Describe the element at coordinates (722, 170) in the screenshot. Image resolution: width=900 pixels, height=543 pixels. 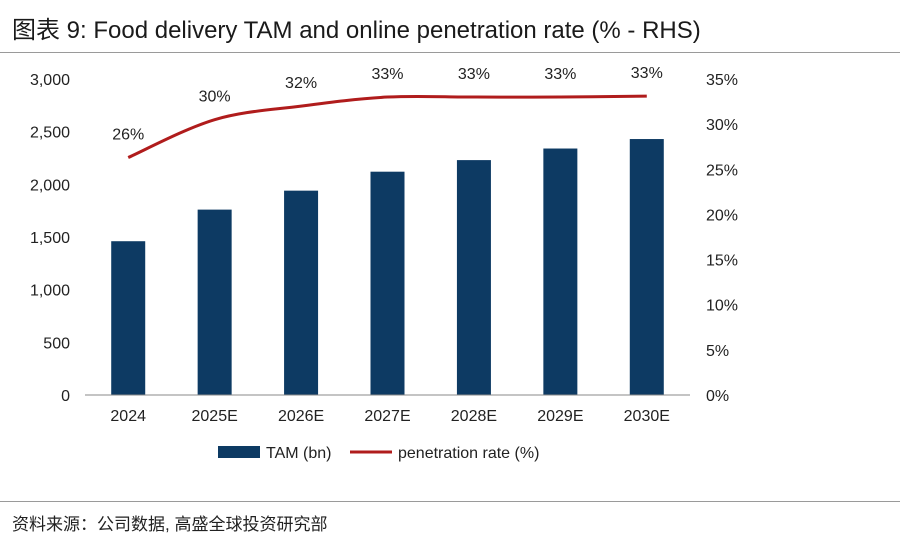
I see `right-tick-label: 25%` at that location.